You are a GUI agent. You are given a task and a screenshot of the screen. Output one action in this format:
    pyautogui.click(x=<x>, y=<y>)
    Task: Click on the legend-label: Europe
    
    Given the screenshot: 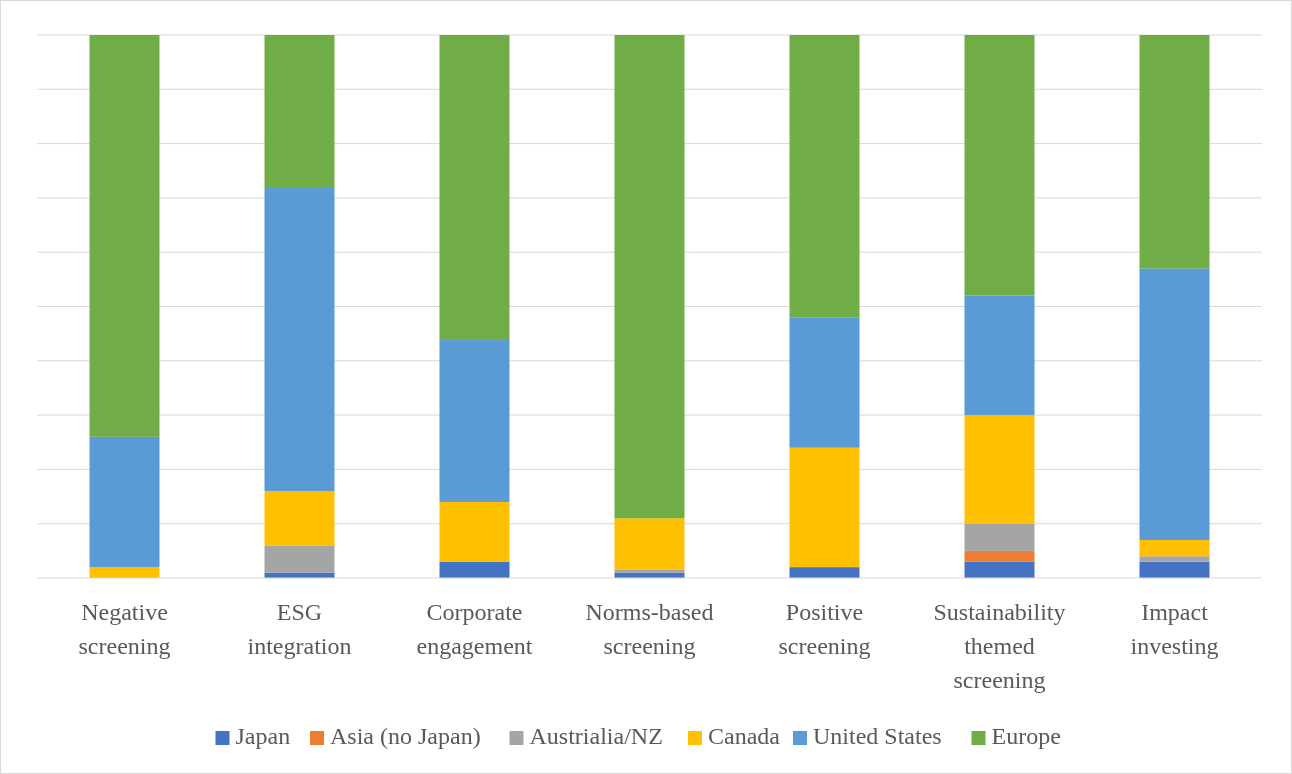 What is the action you would take?
    pyautogui.click(x=1026, y=735)
    